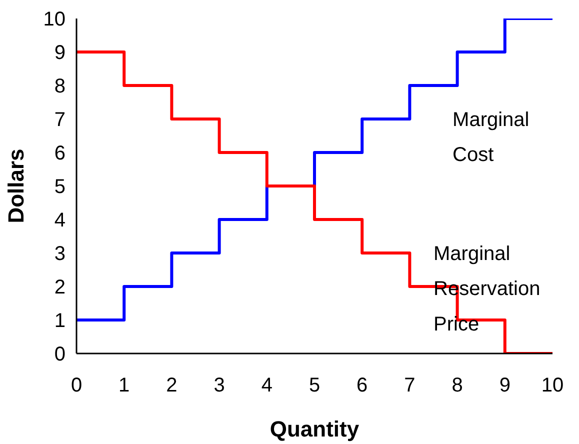 Image resolution: width=579 pixels, height=444 pixels. What do you see at coordinates (314, 385) in the screenshot?
I see `x-tick-label: 5` at bounding box center [314, 385].